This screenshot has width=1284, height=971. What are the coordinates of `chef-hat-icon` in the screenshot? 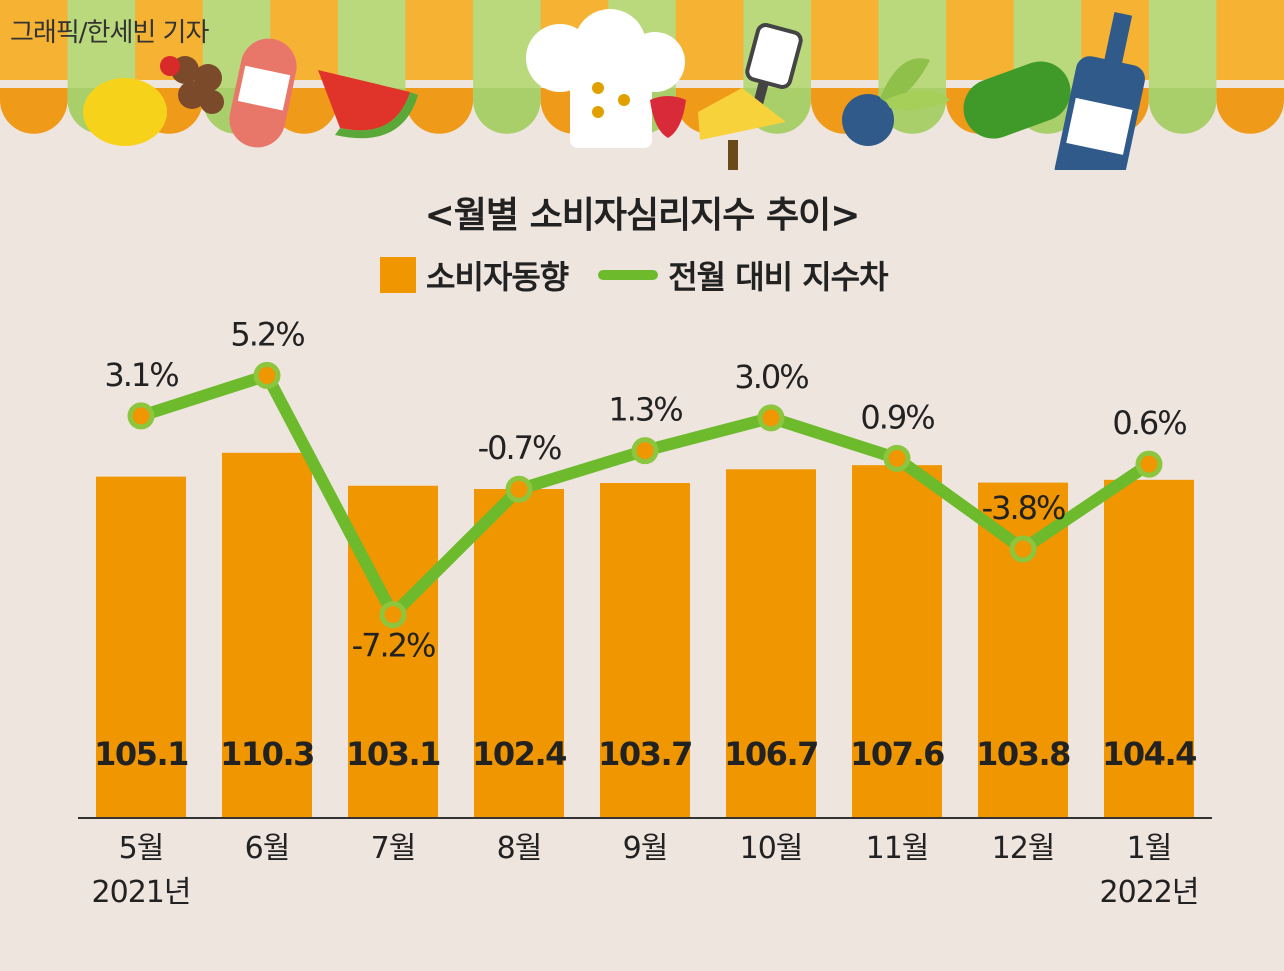 It's located at (605, 78).